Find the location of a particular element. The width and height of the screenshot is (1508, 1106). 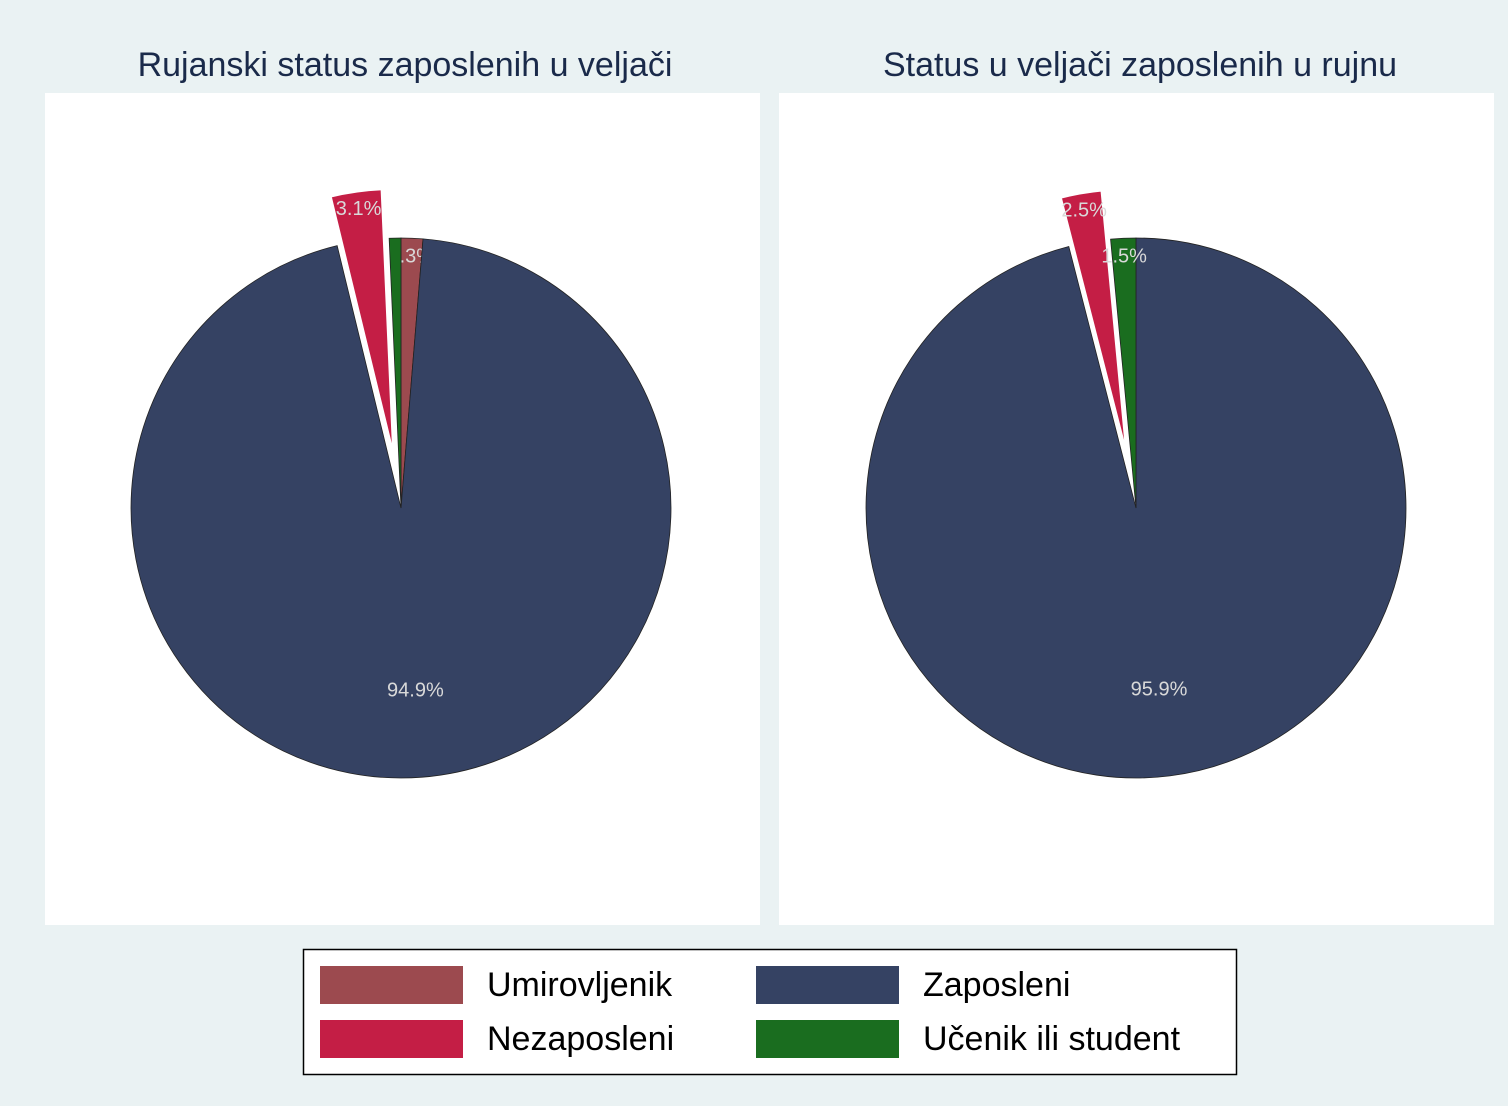

legend-label: Zaposleni is located at coordinates (996, 985).